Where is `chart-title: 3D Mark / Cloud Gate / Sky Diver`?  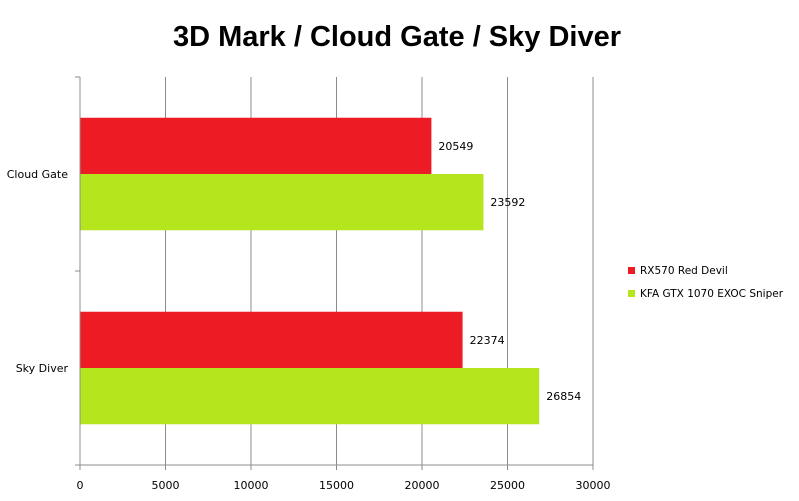
chart-title: 3D Mark / Cloud Gate / Sky Diver is located at coordinates (397, 37).